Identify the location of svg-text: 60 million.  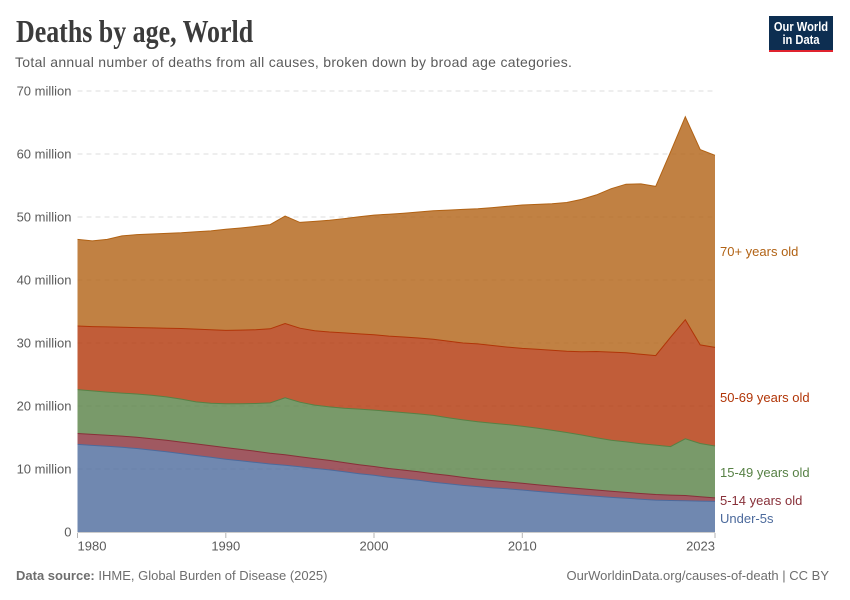
(44, 154).